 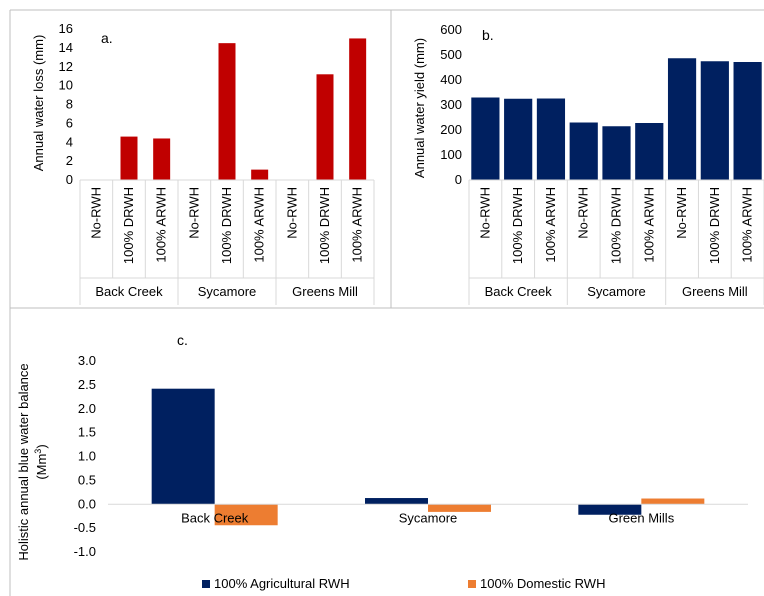 I want to click on panel-c-ylabel-unit-close: ), so click(x=41, y=446).